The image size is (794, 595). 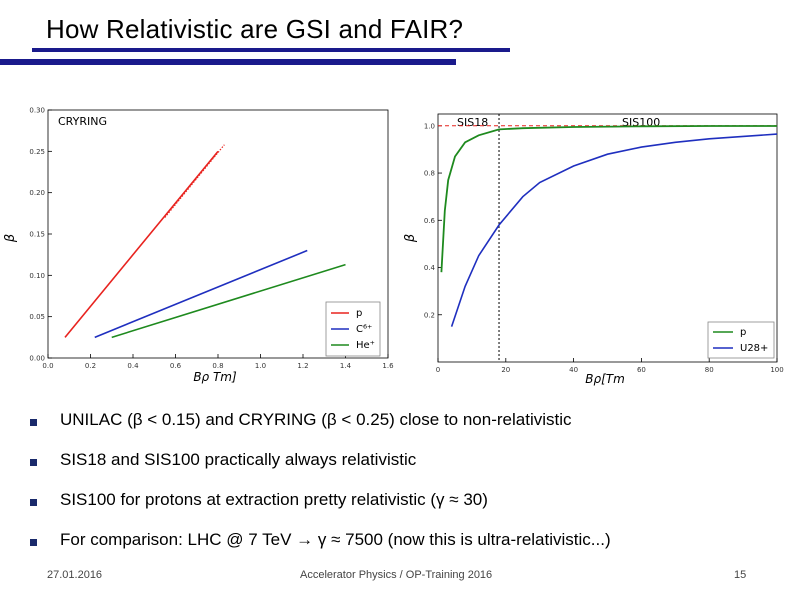 What do you see at coordinates (605, 379) in the screenshot?
I see `right-x-axis-label: Bρ[Tm` at bounding box center [605, 379].